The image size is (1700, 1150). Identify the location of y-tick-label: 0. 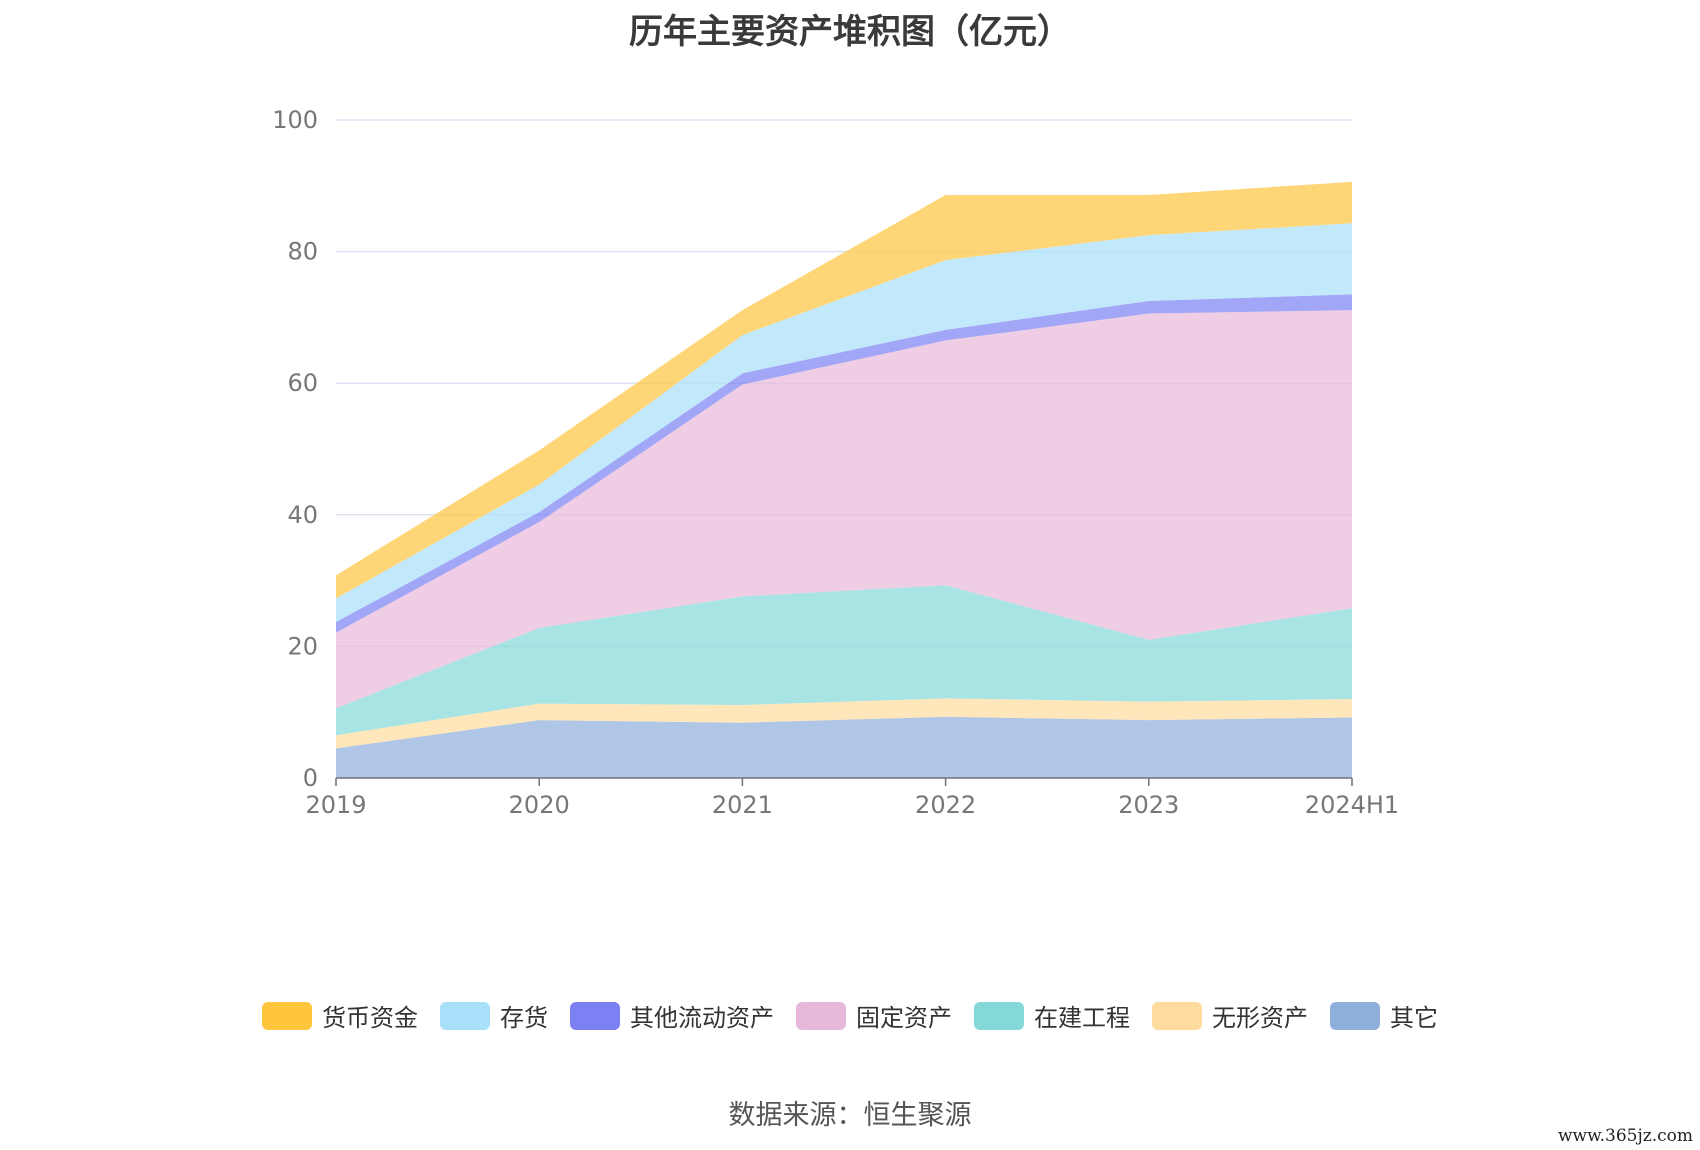
(310, 778).